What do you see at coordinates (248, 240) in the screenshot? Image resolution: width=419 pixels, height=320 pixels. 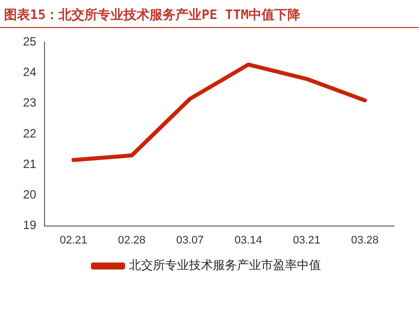 I see `x-tick-label: 03.14` at bounding box center [248, 240].